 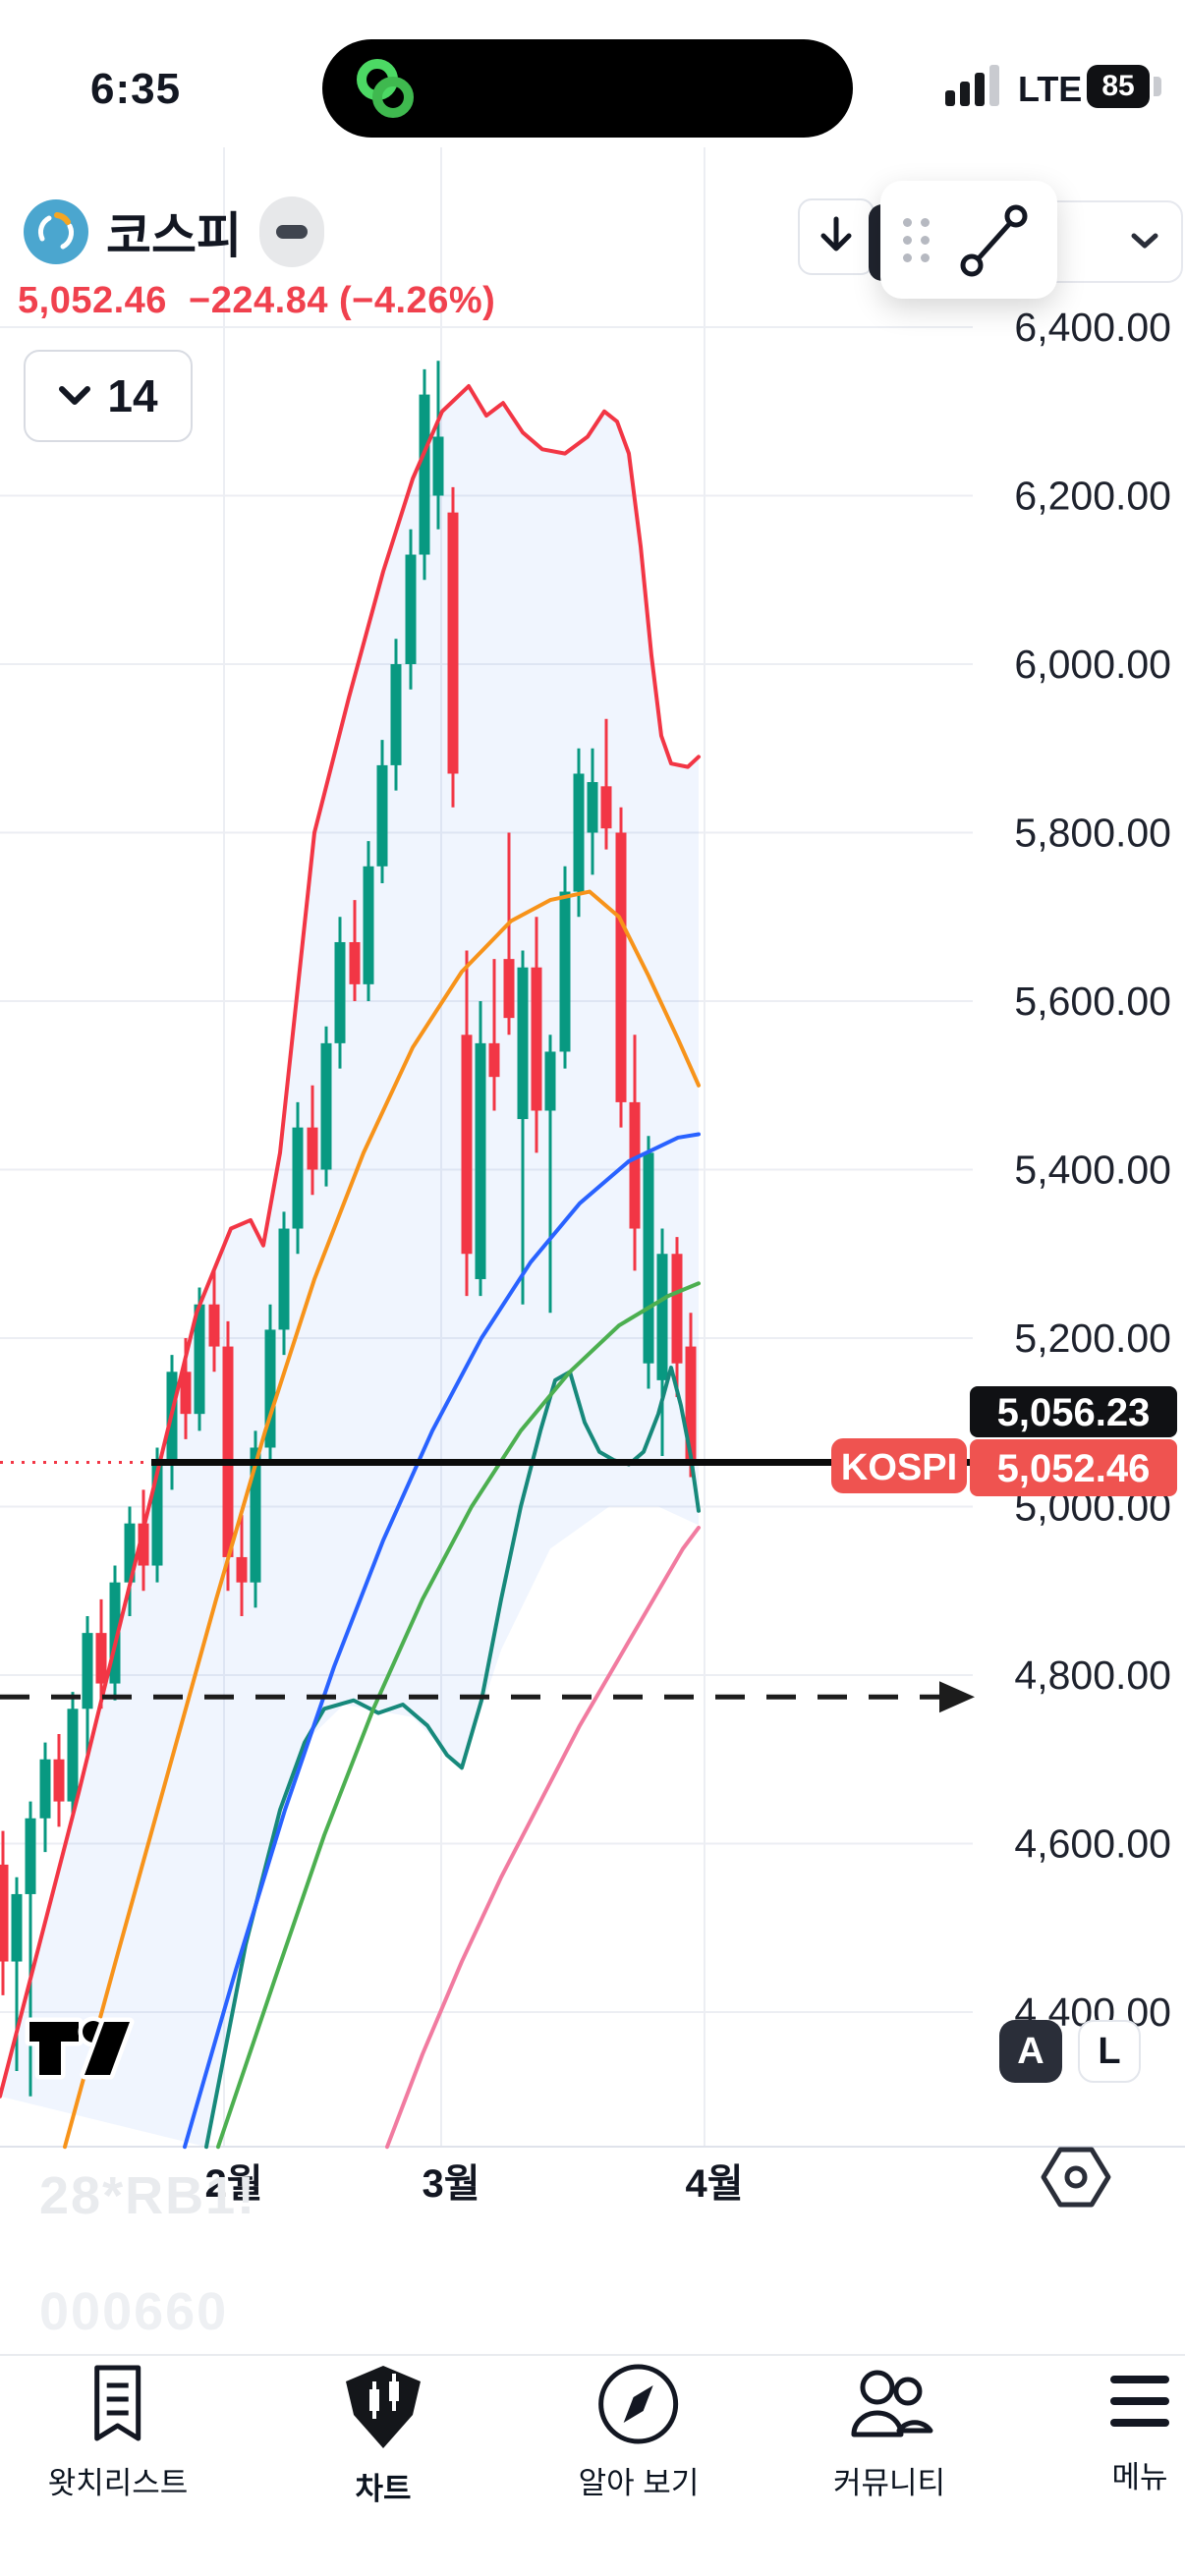 What do you see at coordinates (1004, 1441) in the screenshot?
I see `price-badges: 5,056.23 5,052.46 KOSPI` at bounding box center [1004, 1441].